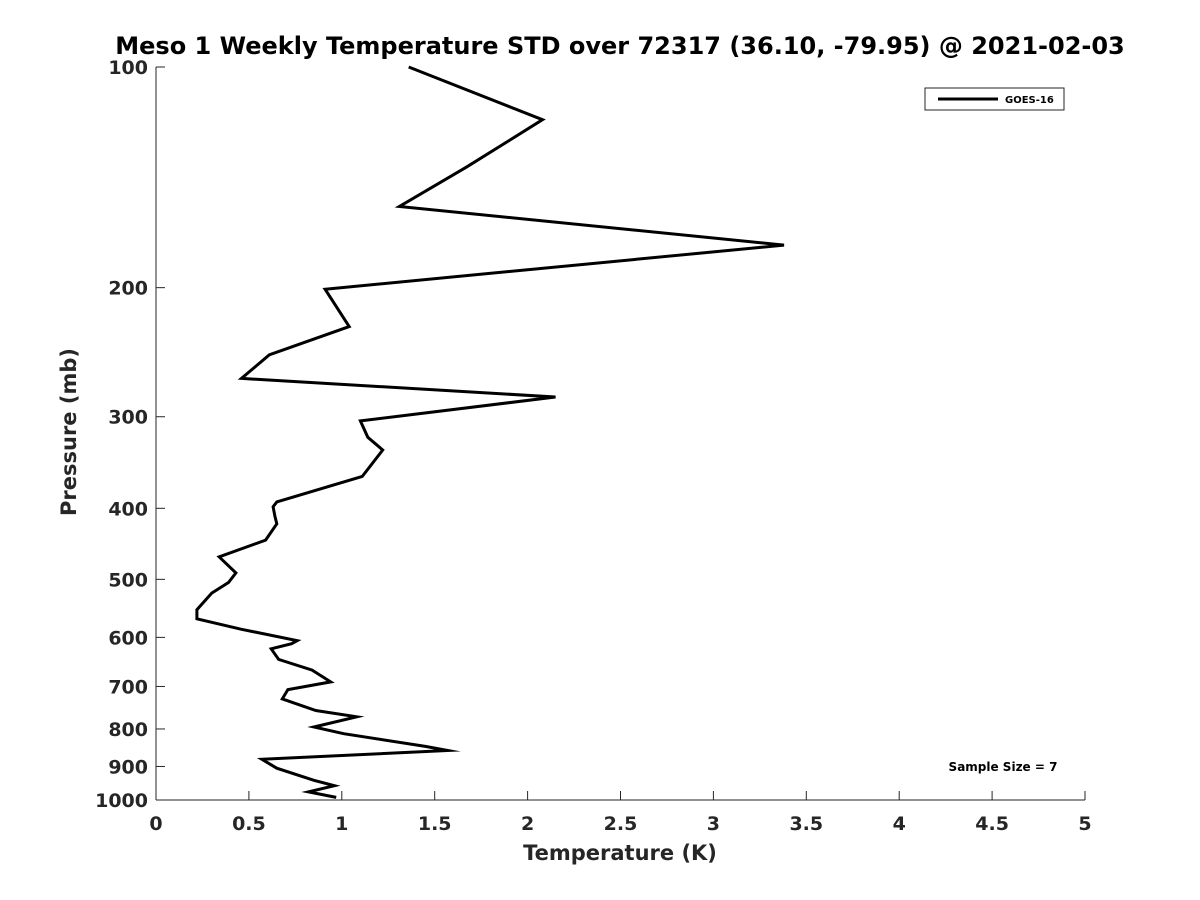 This screenshot has width=1200, height=900. What do you see at coordinates (435, 824) in the screenshot?
I see `x-tick-label: 1.5` at bounding box center [435, 824].